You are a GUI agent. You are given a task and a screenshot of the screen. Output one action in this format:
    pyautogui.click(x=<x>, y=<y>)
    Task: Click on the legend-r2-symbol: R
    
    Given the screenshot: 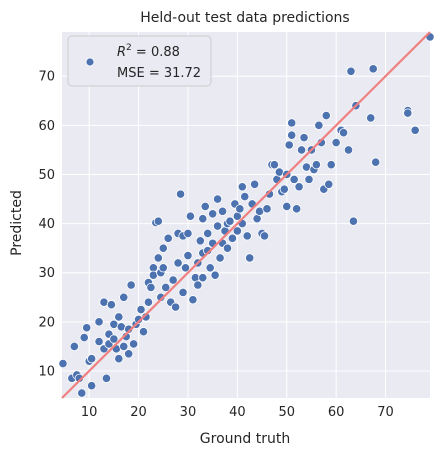 What is the action you would take?
    pyautogui.click(x=121, y=52)
    